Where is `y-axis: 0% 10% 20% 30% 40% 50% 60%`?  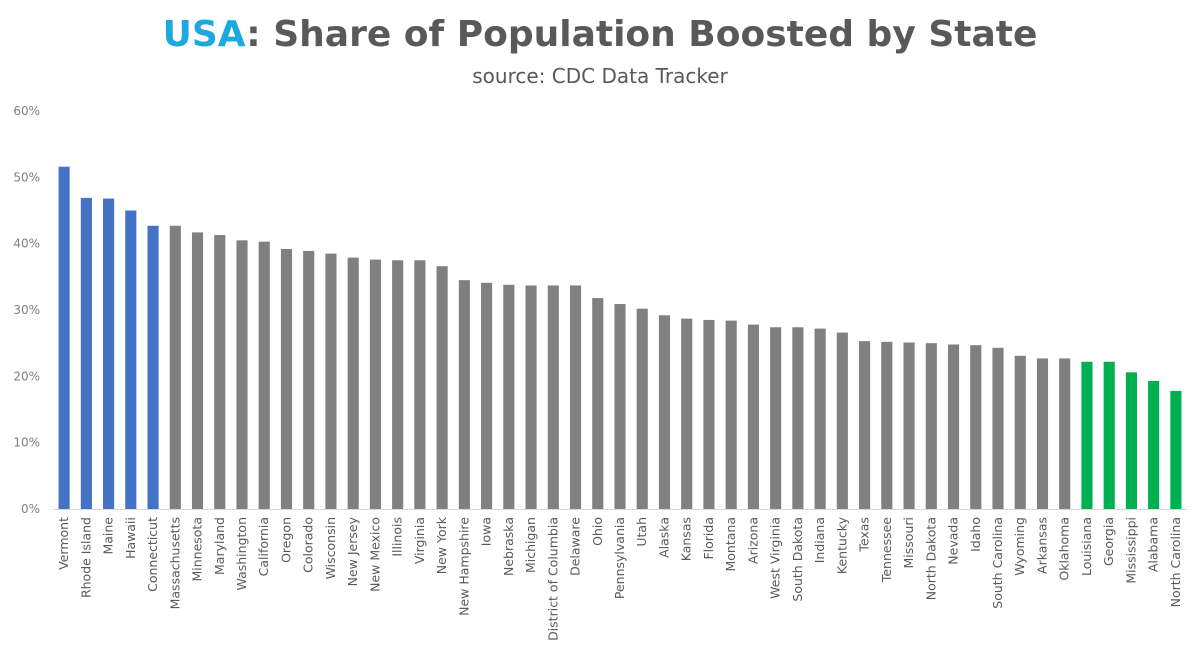 y-axis: 0% 10% 20% 30% 40% 50% 60% is located at coordinates (26, 310).